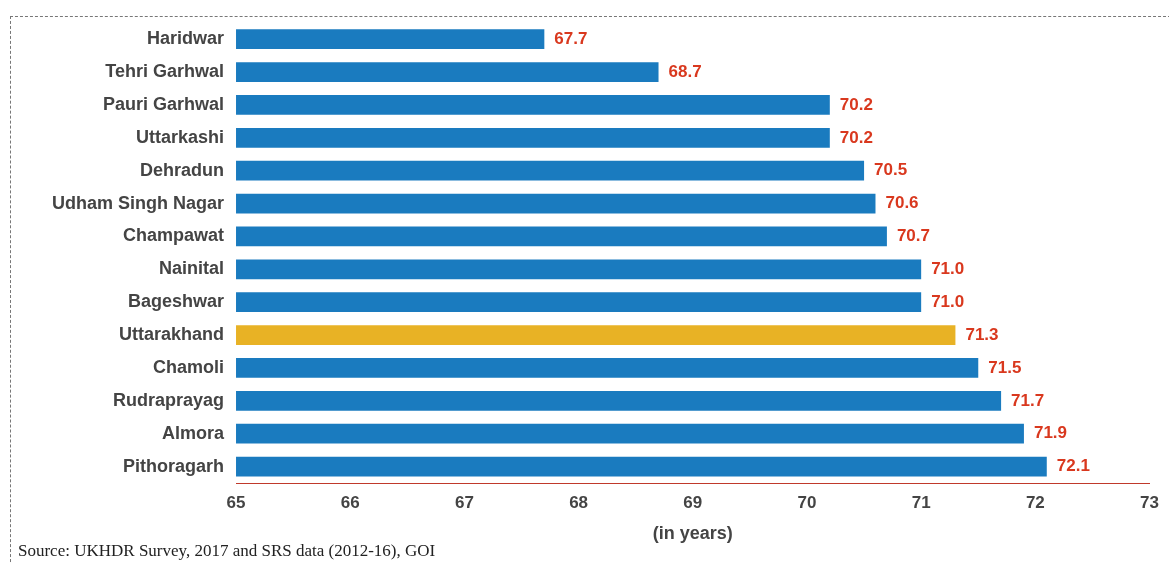  What do you see at coordinates (921, 502) in the screenshot?
I see `x-tick-label: 71` at bounding box center [921, 502].